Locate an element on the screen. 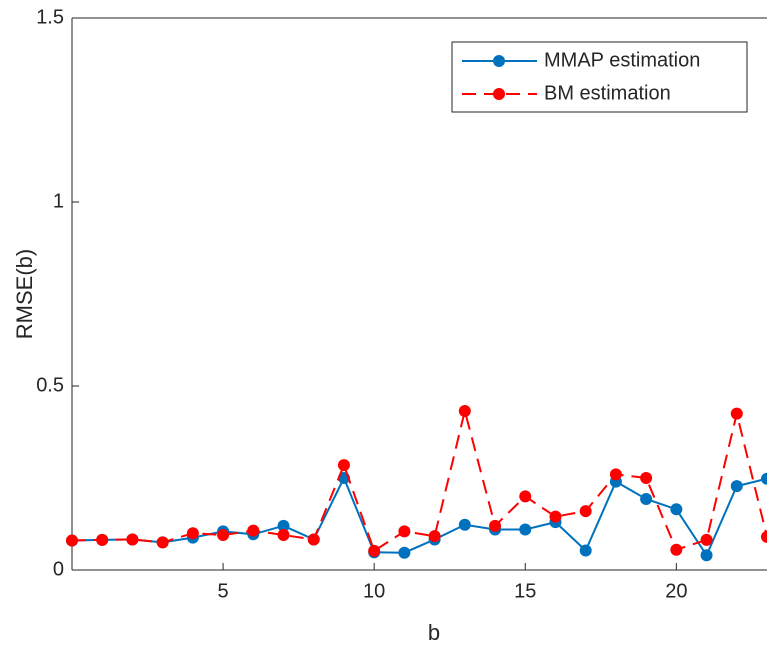 The width and height of the screenshot is (767, 647). y-tick-label: 1 is located at coordinates (58, 201).